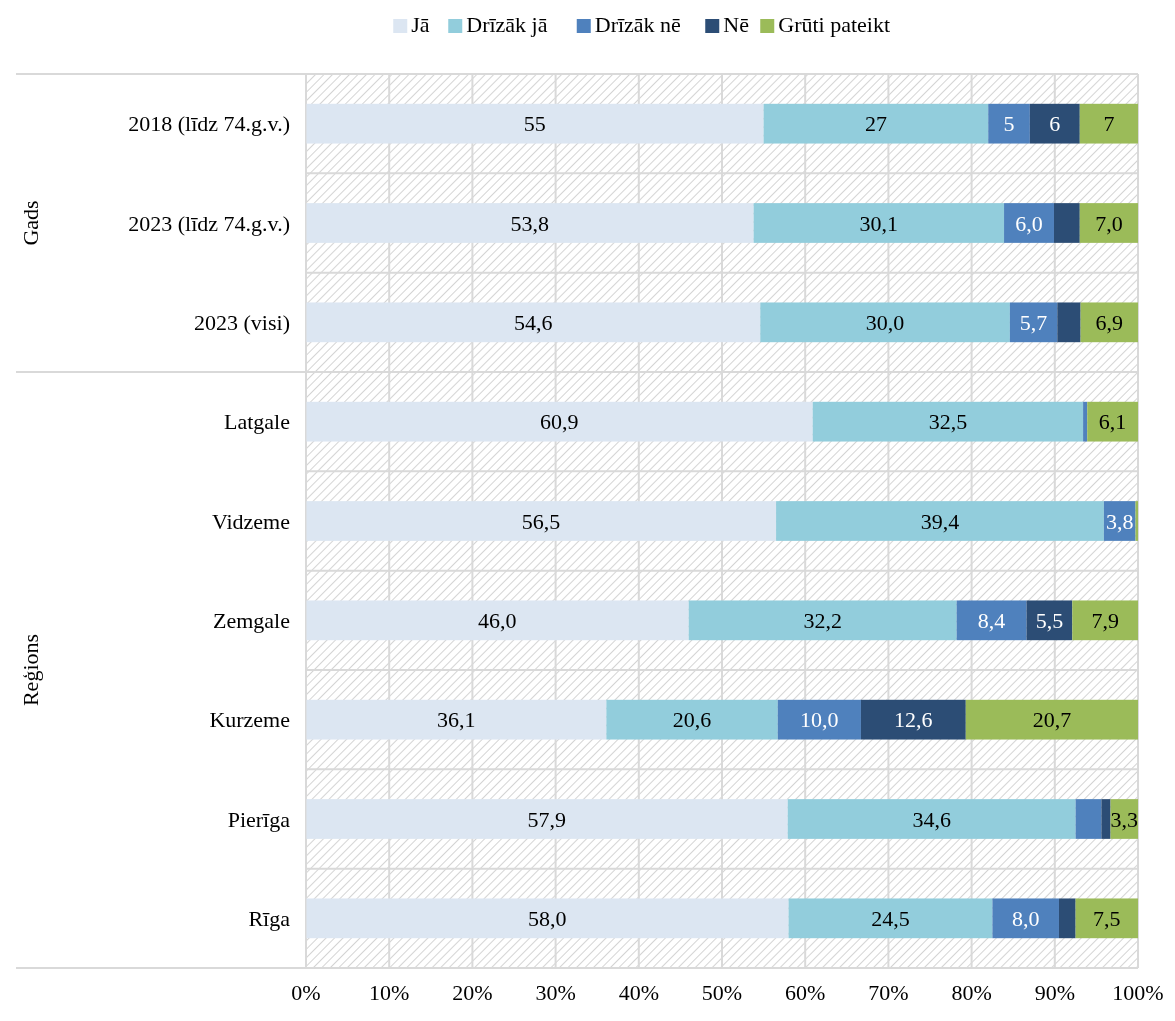 The width and height of the screenshot is (1175, 1021). I want to click on data-label: 36,1, so click(456, 720).